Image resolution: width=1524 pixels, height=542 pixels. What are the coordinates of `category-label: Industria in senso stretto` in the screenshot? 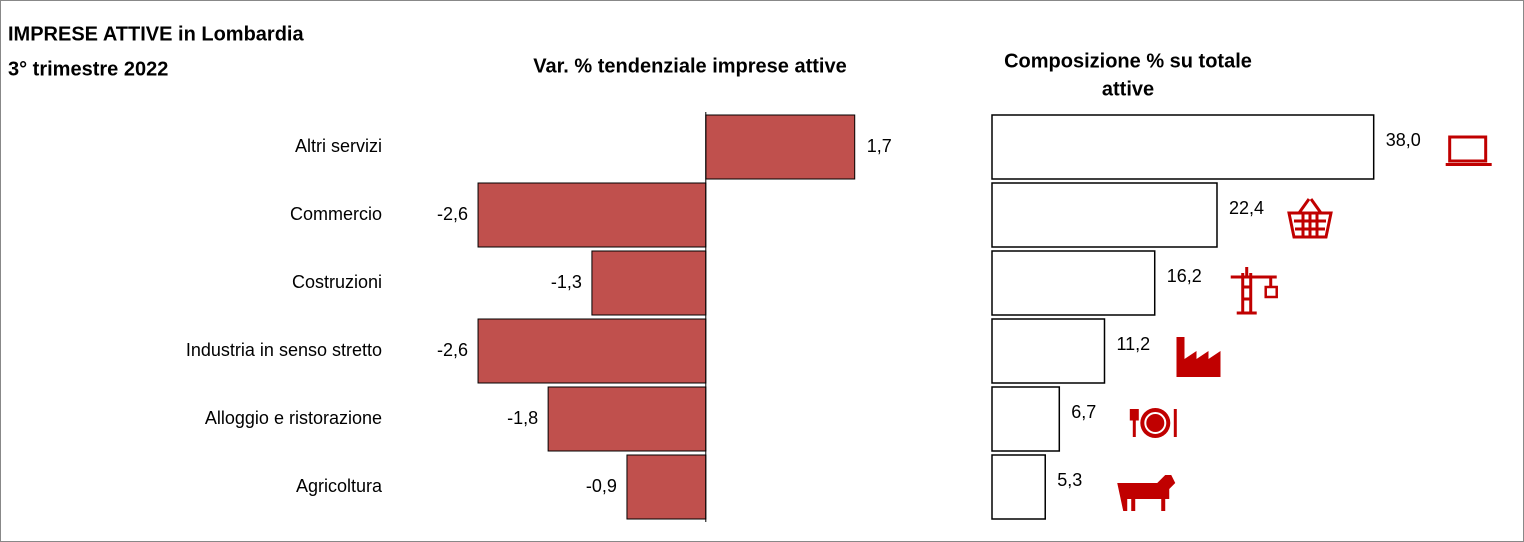 It's located at (284, 350).